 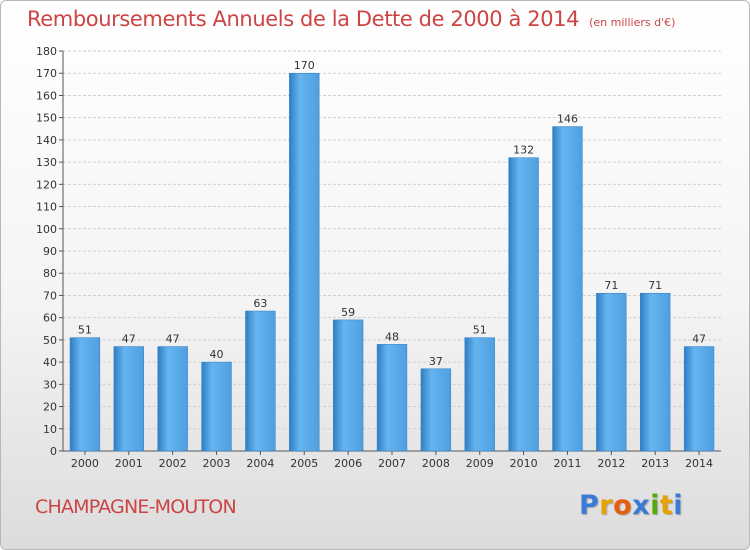 I want to click on y-tick-label: 90, so click(x=50, y=251).